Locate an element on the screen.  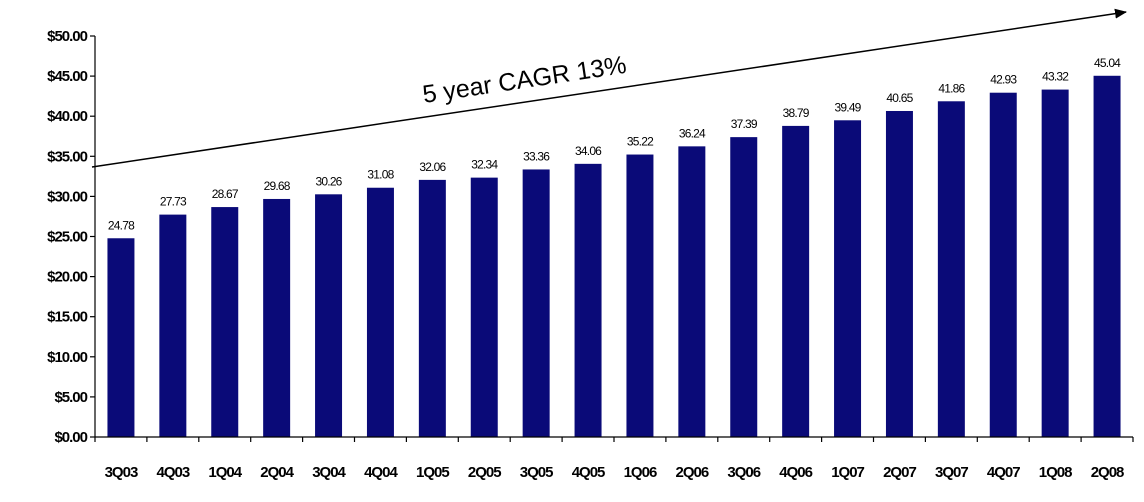
data-label: 40.65 is located at coordinates (899, 98).